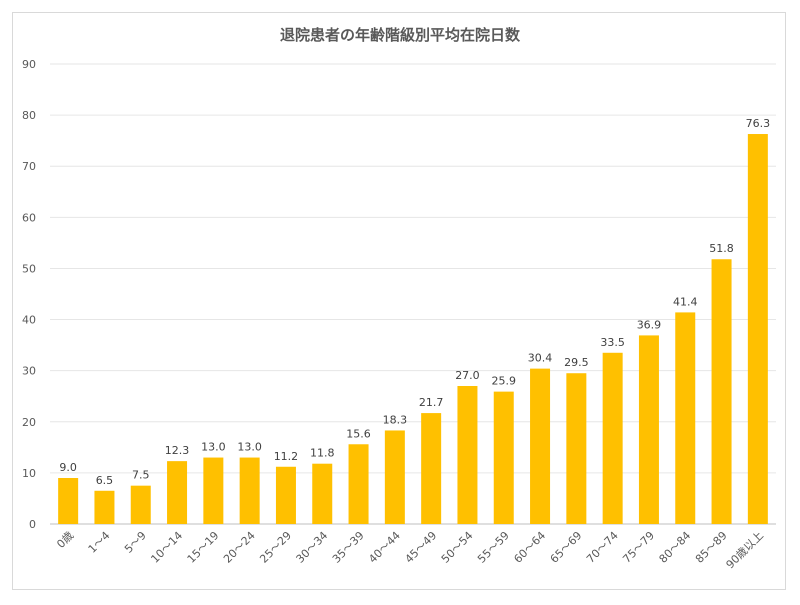 The image size is (800, 605). Describe the element at coordinates (249, 447) in the screenshot. I see `data-label-5: 13.0` at that location.